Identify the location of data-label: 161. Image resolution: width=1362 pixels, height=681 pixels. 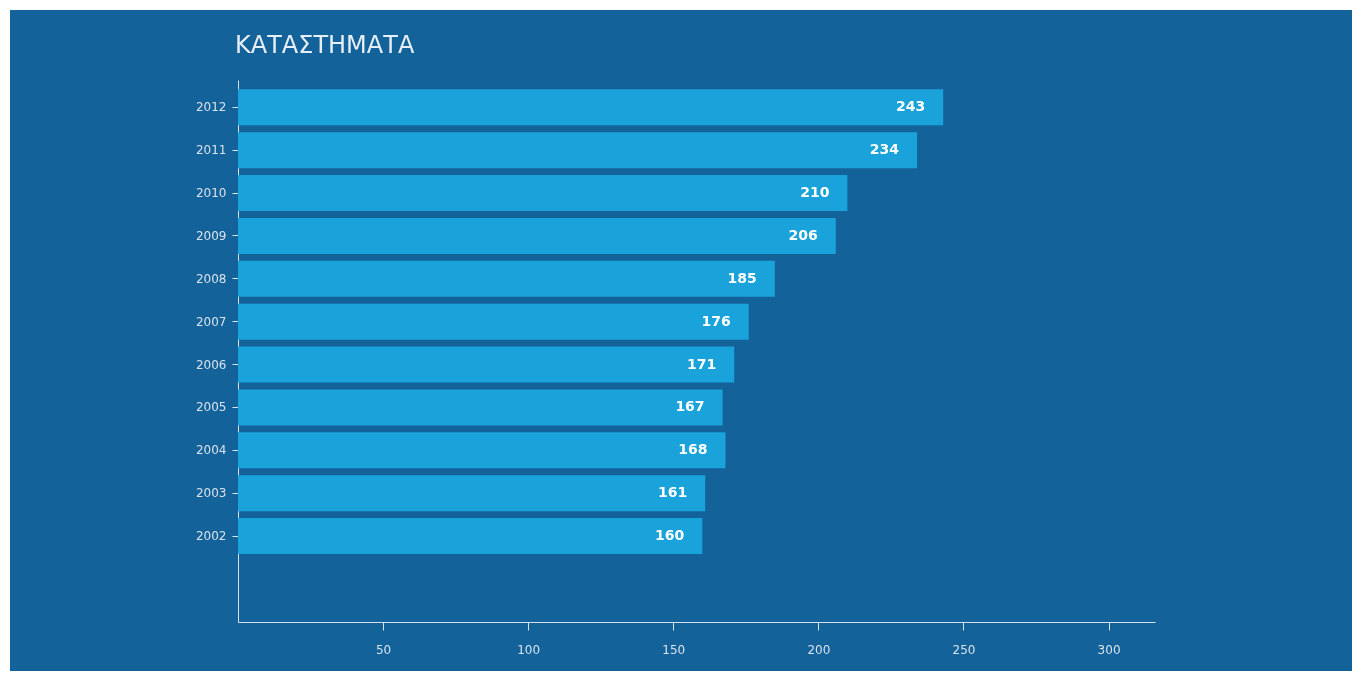
(672, 492).